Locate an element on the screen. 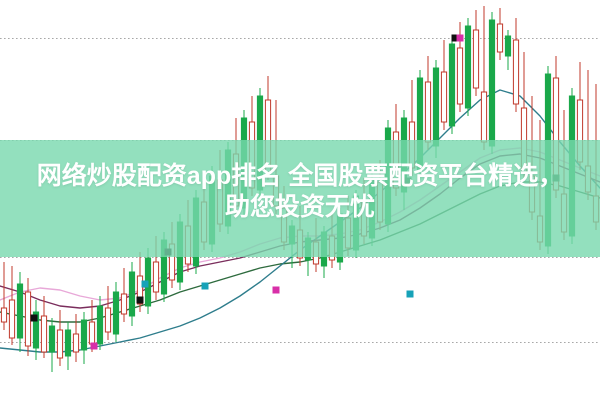  headline-line-1: 网络炒股配资app排名 全国股票配资平台精选， is located at coordinates (300, 176).